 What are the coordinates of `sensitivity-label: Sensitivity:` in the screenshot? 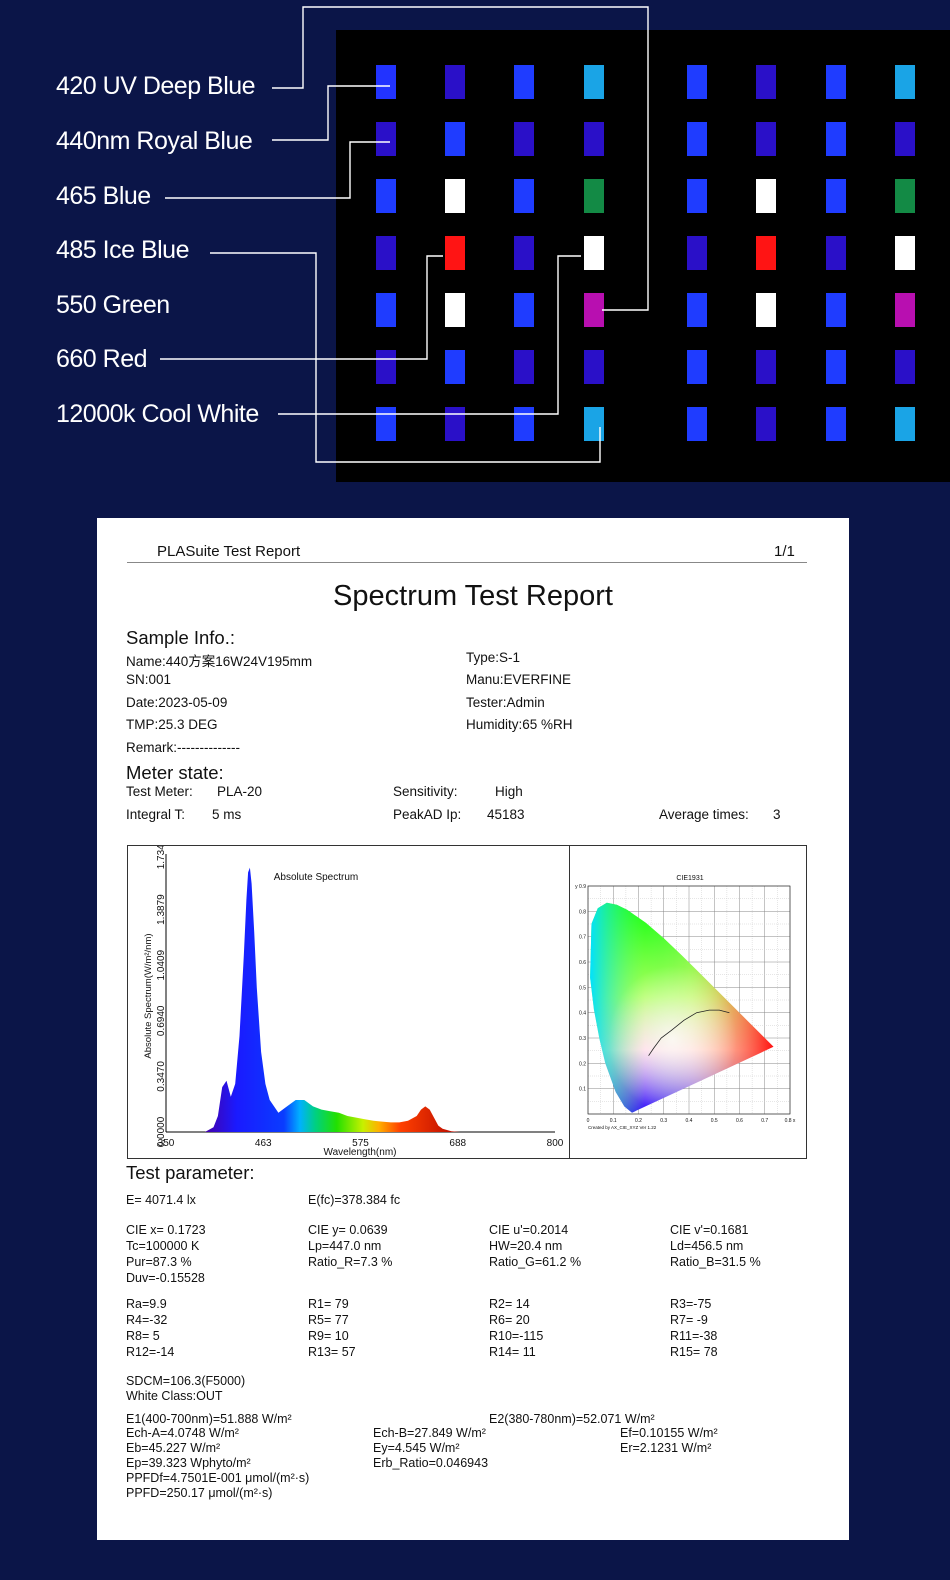 It's located at (425, 791).